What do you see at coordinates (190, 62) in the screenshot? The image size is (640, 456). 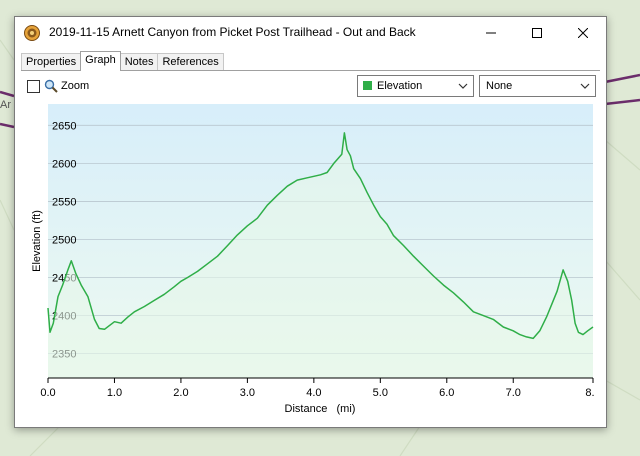 I see `tab-references: References` at bounding box center [190, 62].